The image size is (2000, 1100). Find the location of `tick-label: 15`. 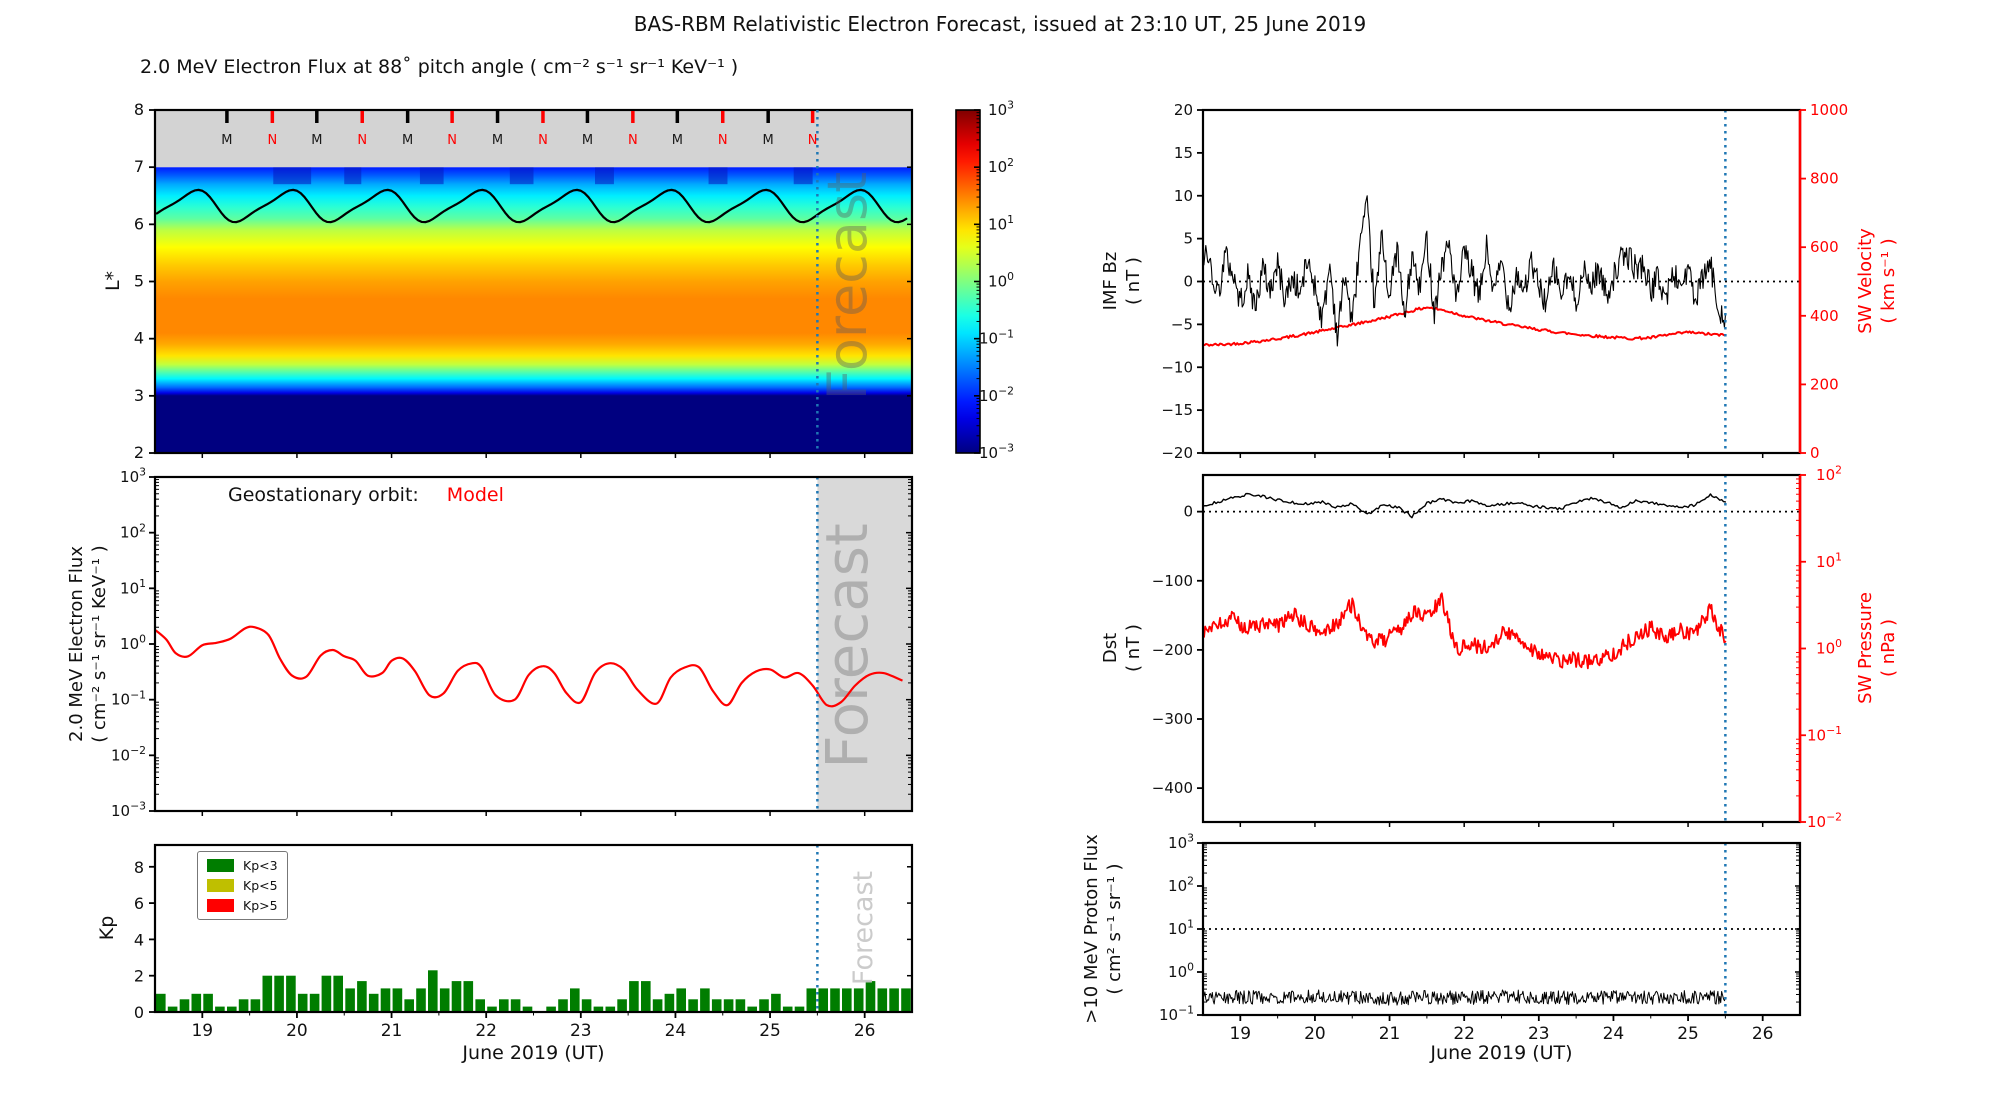

tick-label: 15 is located at coordinates (1183, 153).